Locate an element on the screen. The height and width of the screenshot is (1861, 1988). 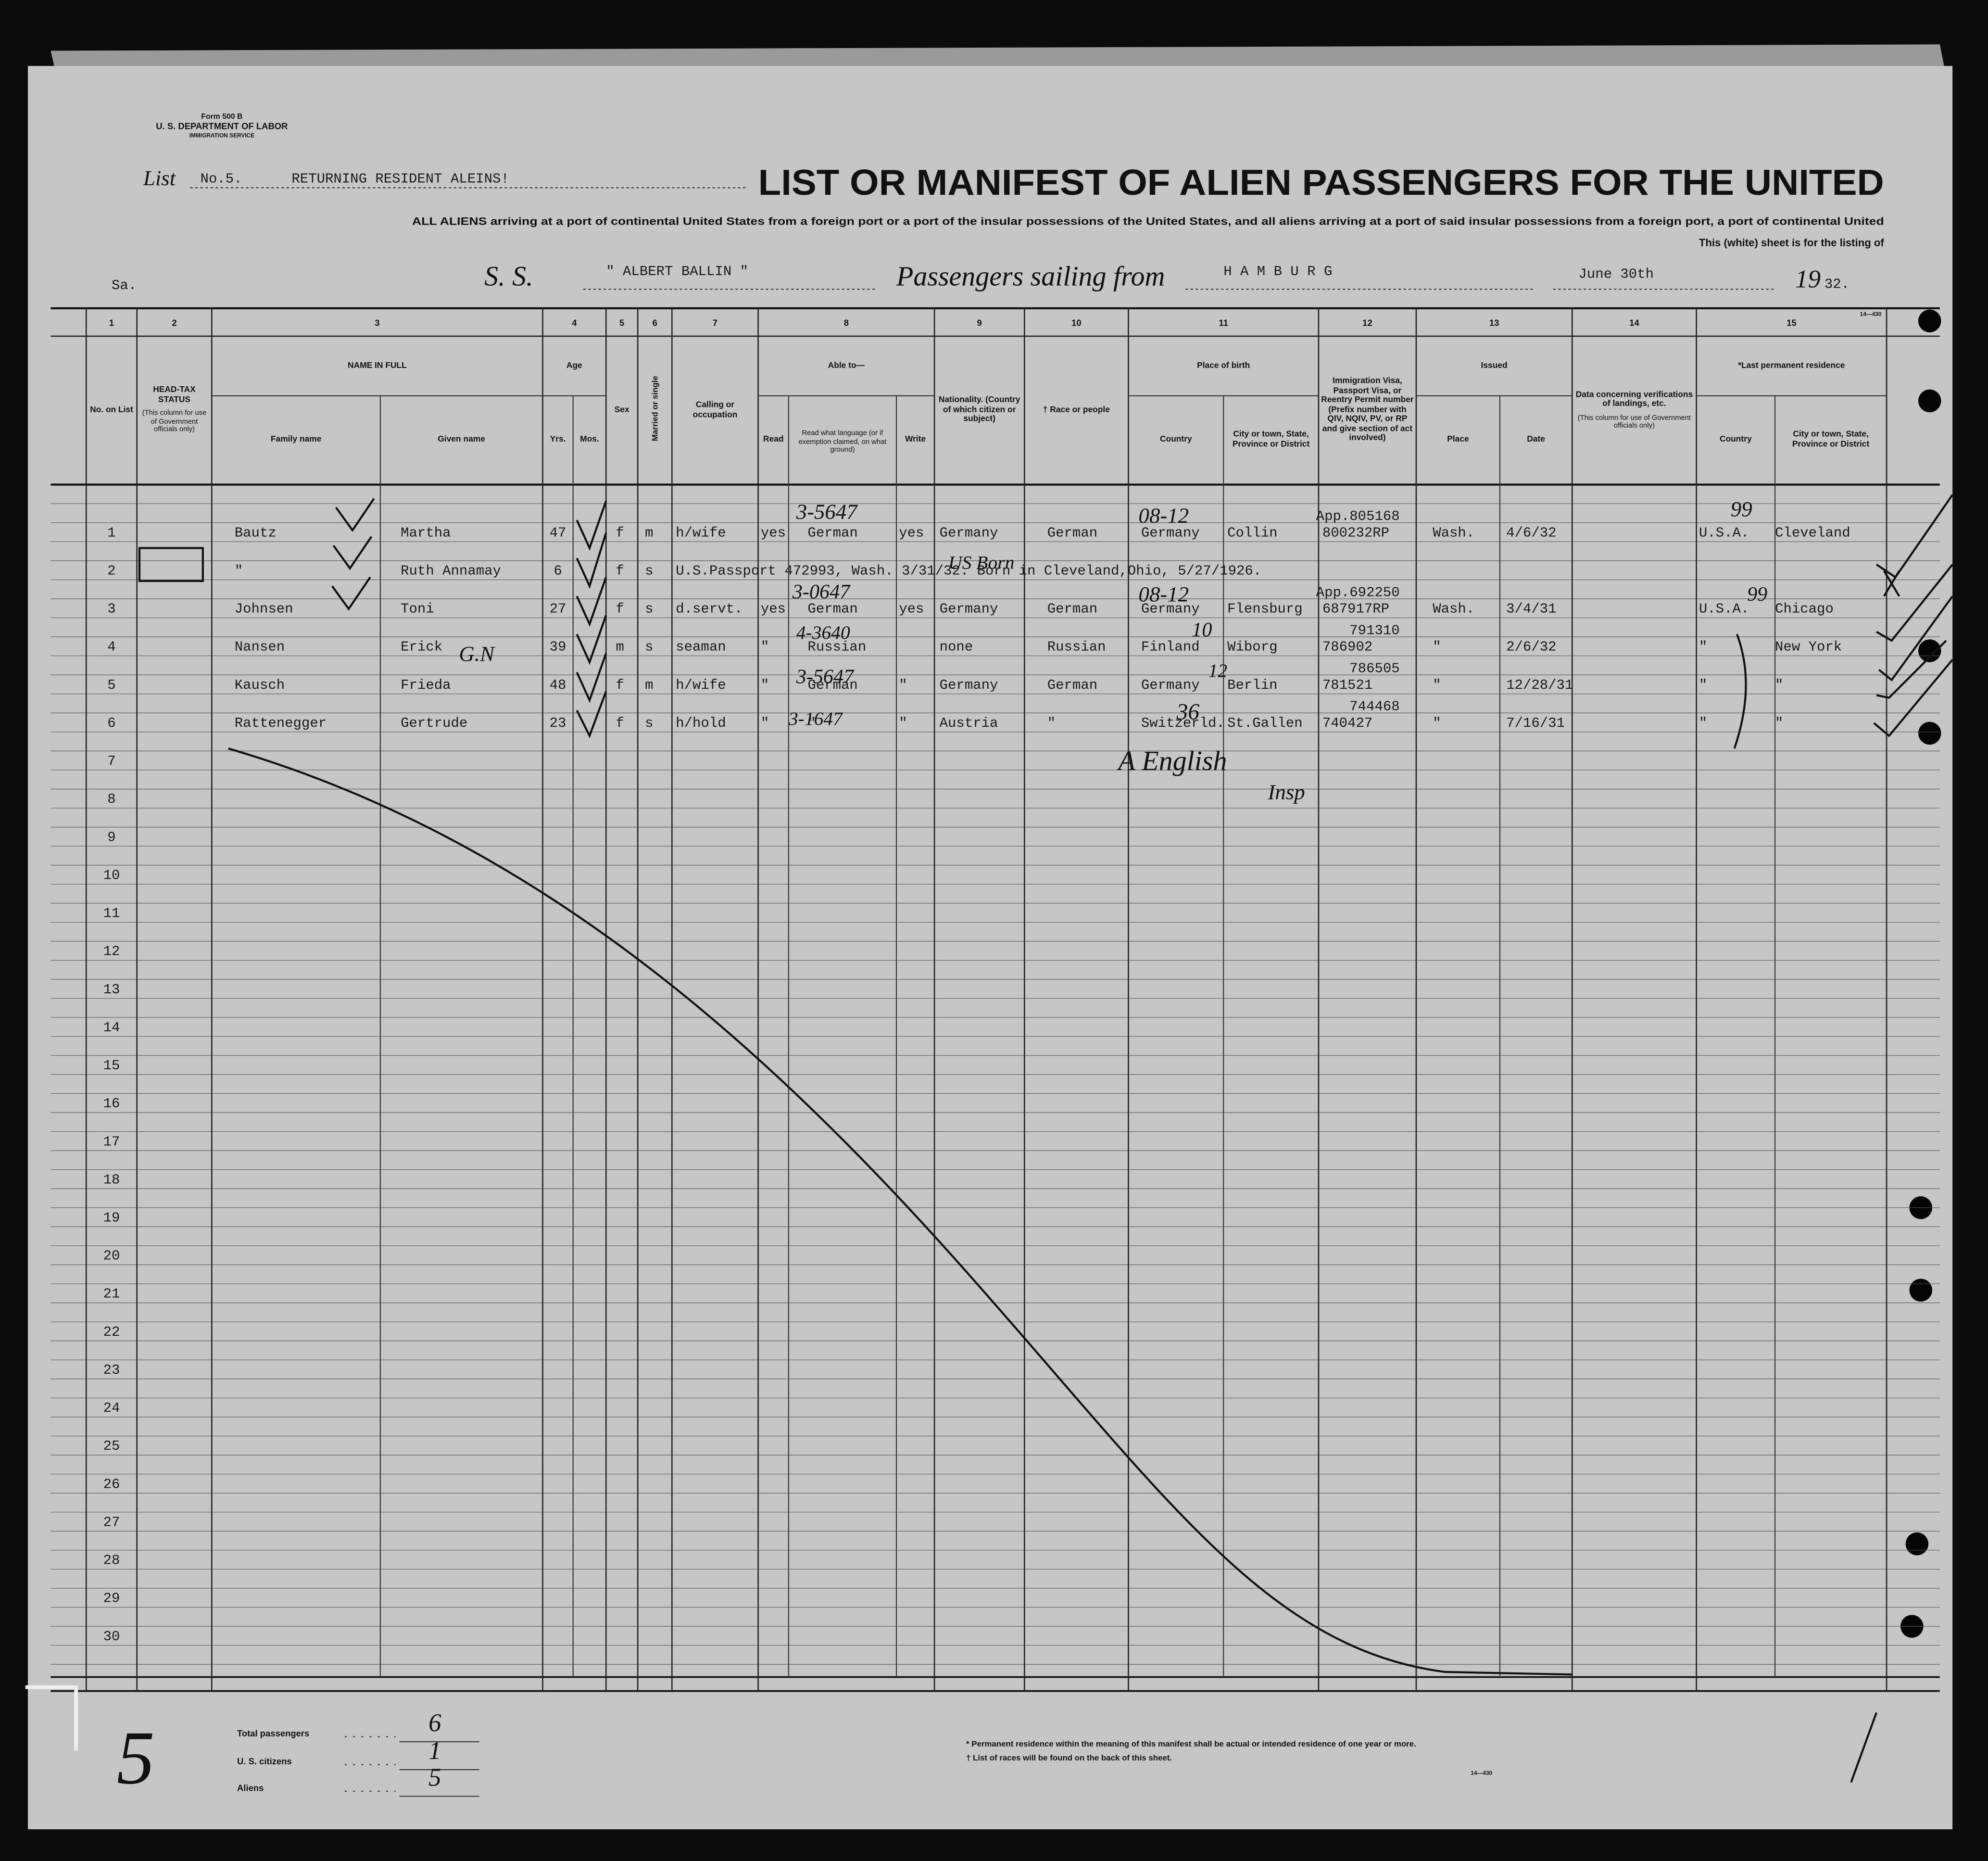
visa-prefix: 786505 is located at coordinates (1374, 669).